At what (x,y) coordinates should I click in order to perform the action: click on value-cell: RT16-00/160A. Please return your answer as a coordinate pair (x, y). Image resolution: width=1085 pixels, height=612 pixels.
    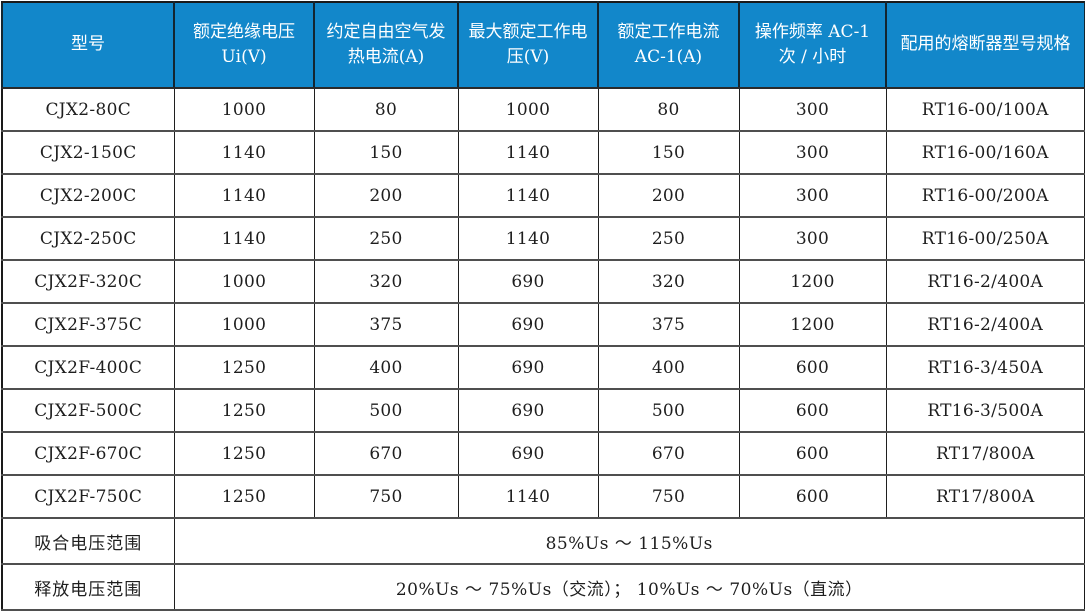
    Looking at the image, I should click on (985, 152).